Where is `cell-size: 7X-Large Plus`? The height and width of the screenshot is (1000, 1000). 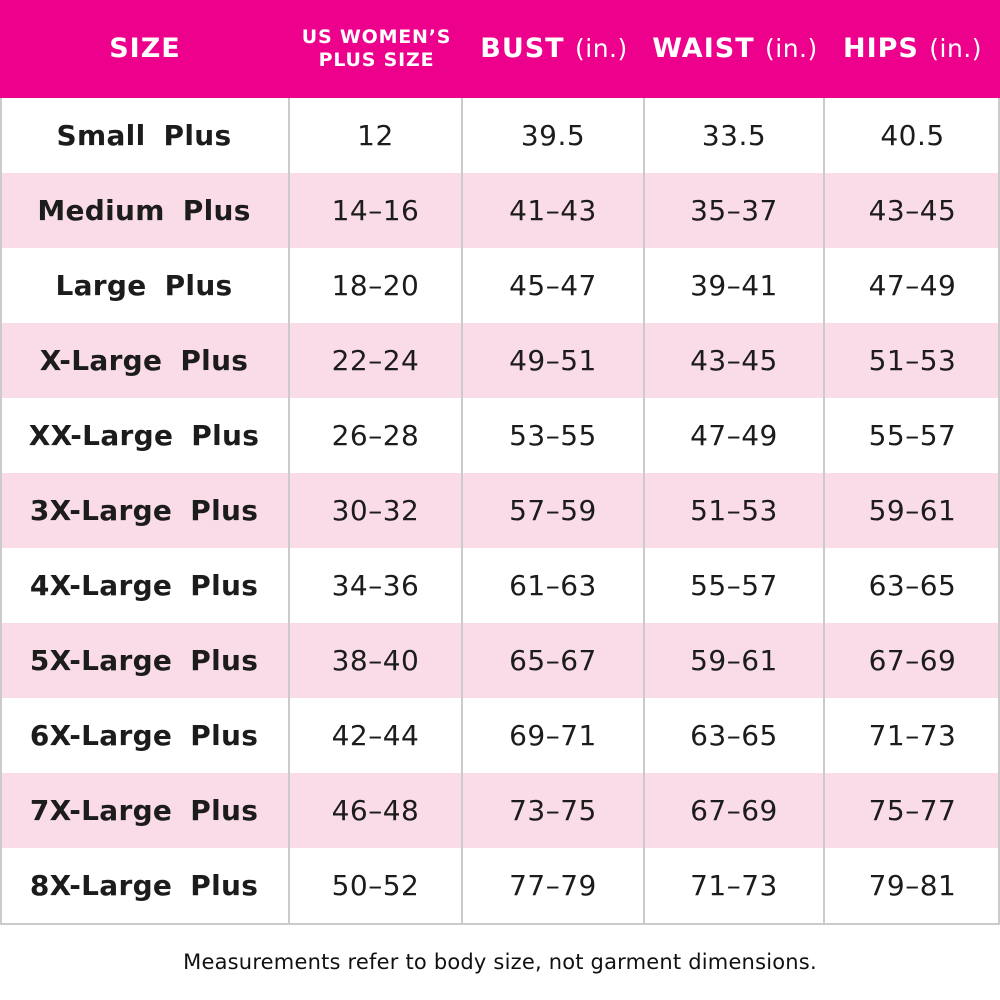
cell-size: 7X-Large Plus is located at coordinates (145, 810).